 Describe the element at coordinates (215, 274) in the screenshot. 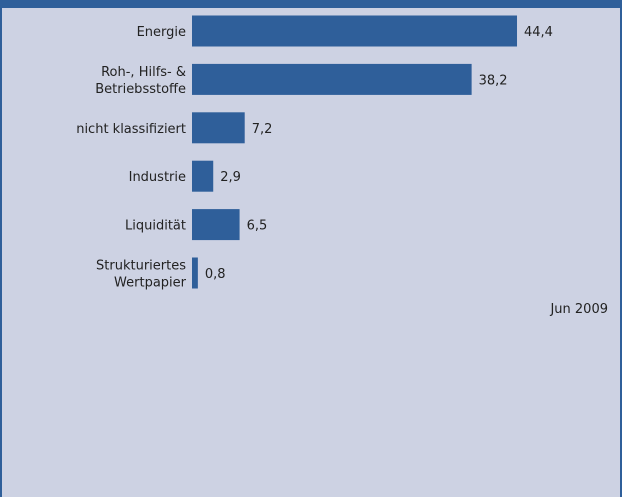

I see `value-label-5: 0,8` at that location.